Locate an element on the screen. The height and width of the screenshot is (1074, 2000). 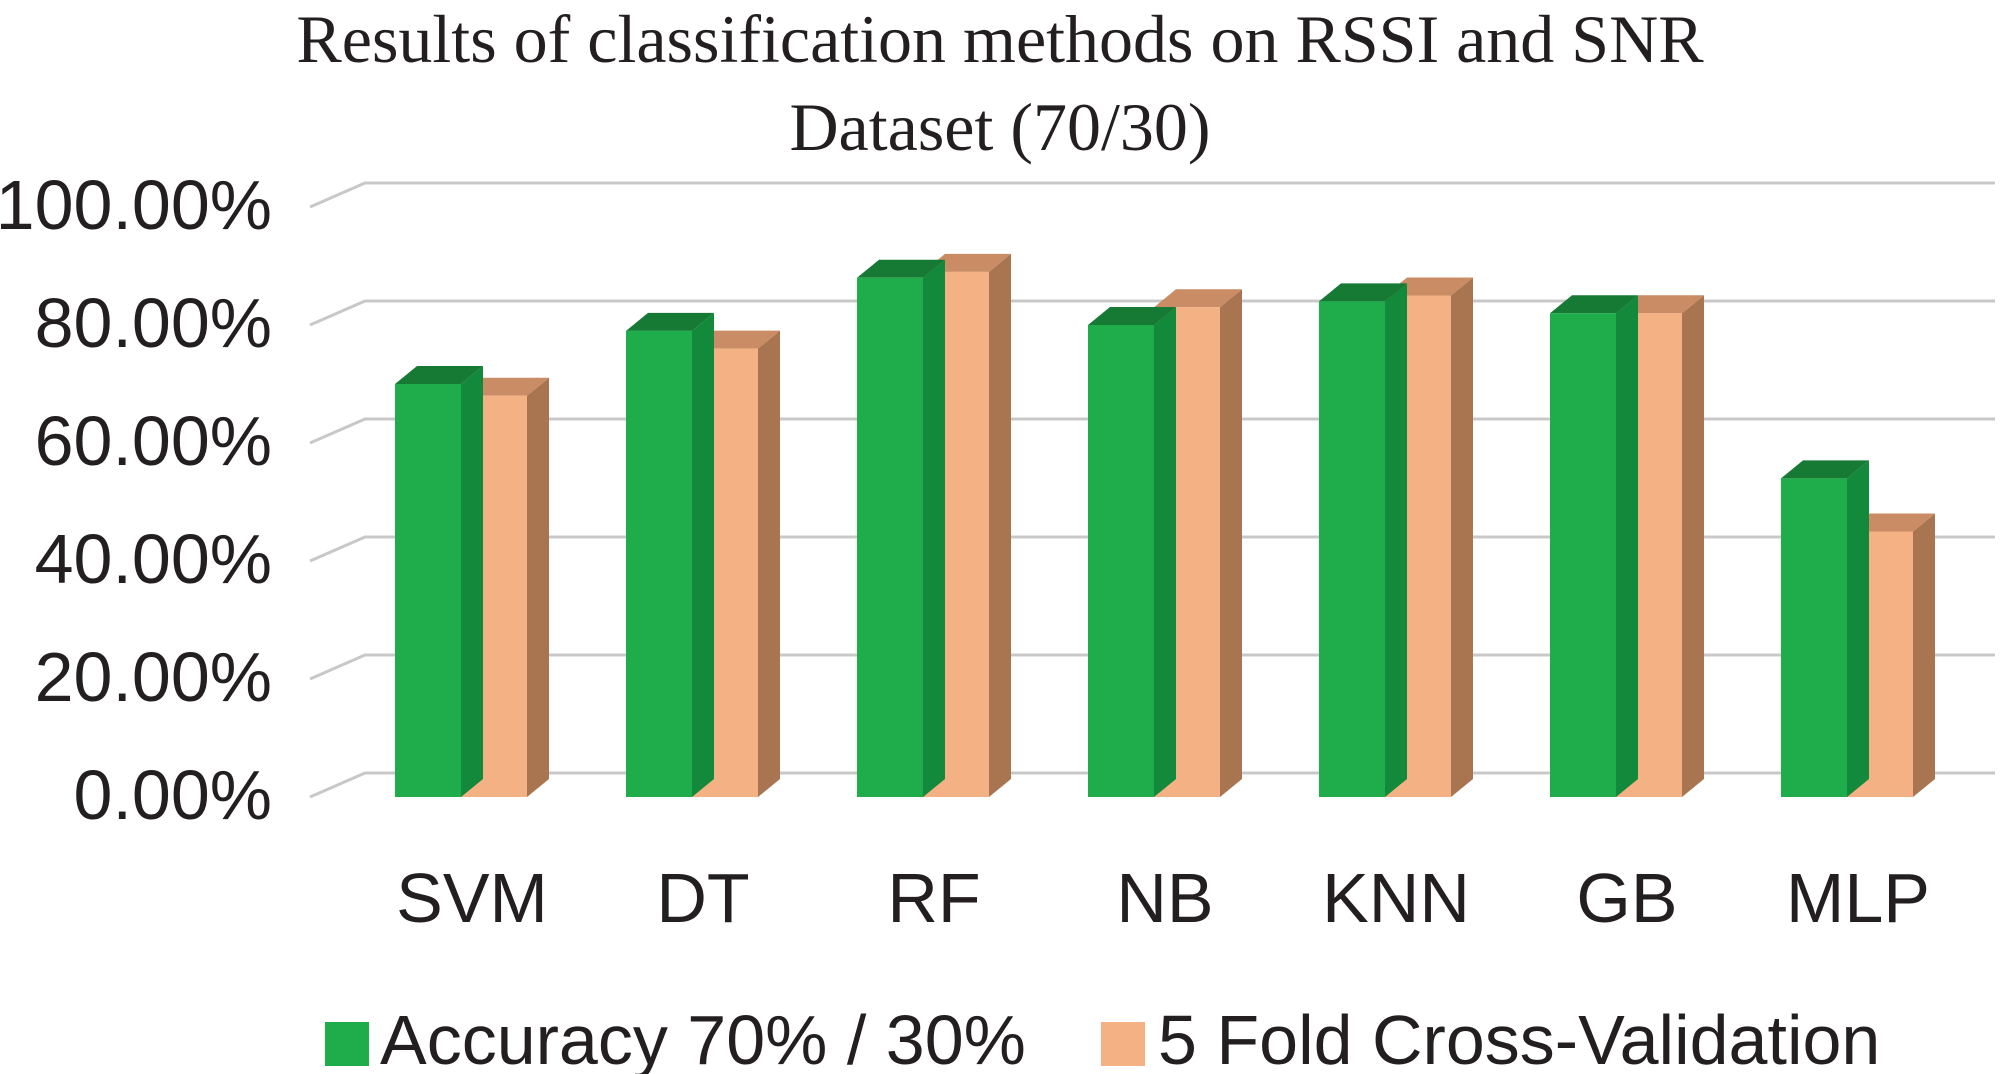
bar-group-mlp is located at coordinates (1858, 628).